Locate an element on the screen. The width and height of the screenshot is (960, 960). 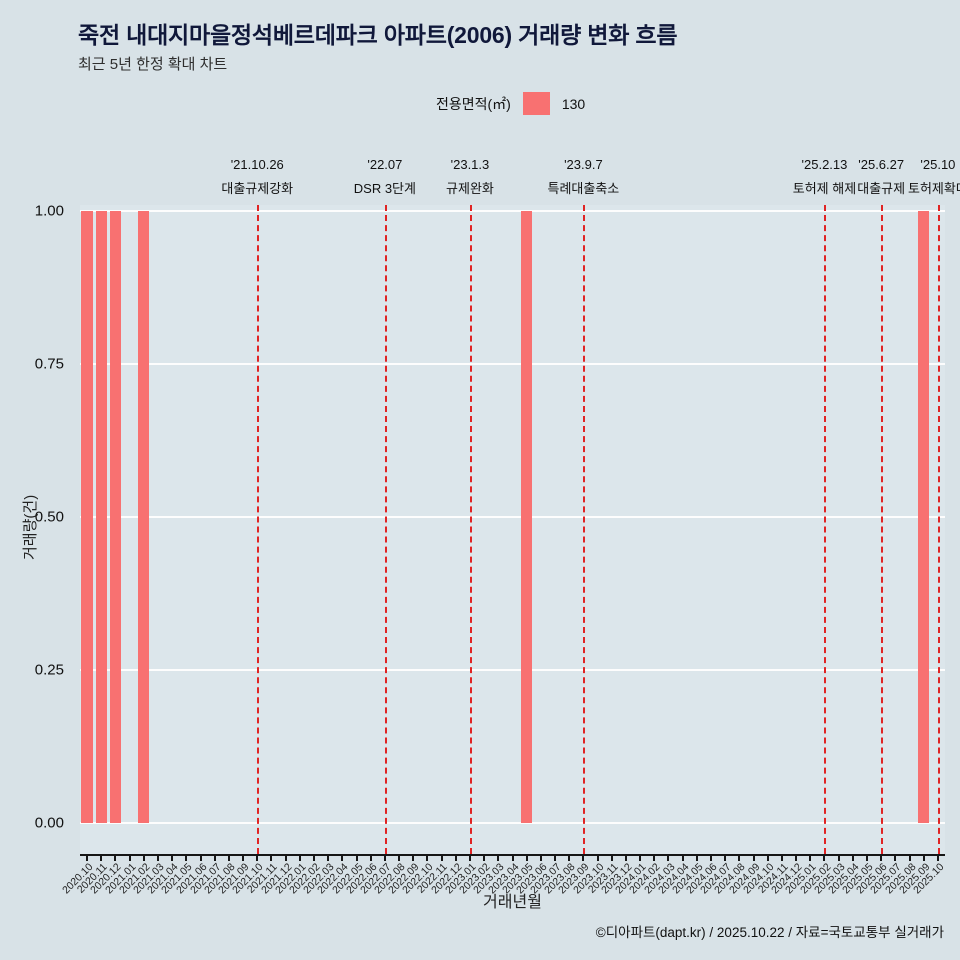
annotation-label: 특례대출축소 is located at coordinates (583, 188).